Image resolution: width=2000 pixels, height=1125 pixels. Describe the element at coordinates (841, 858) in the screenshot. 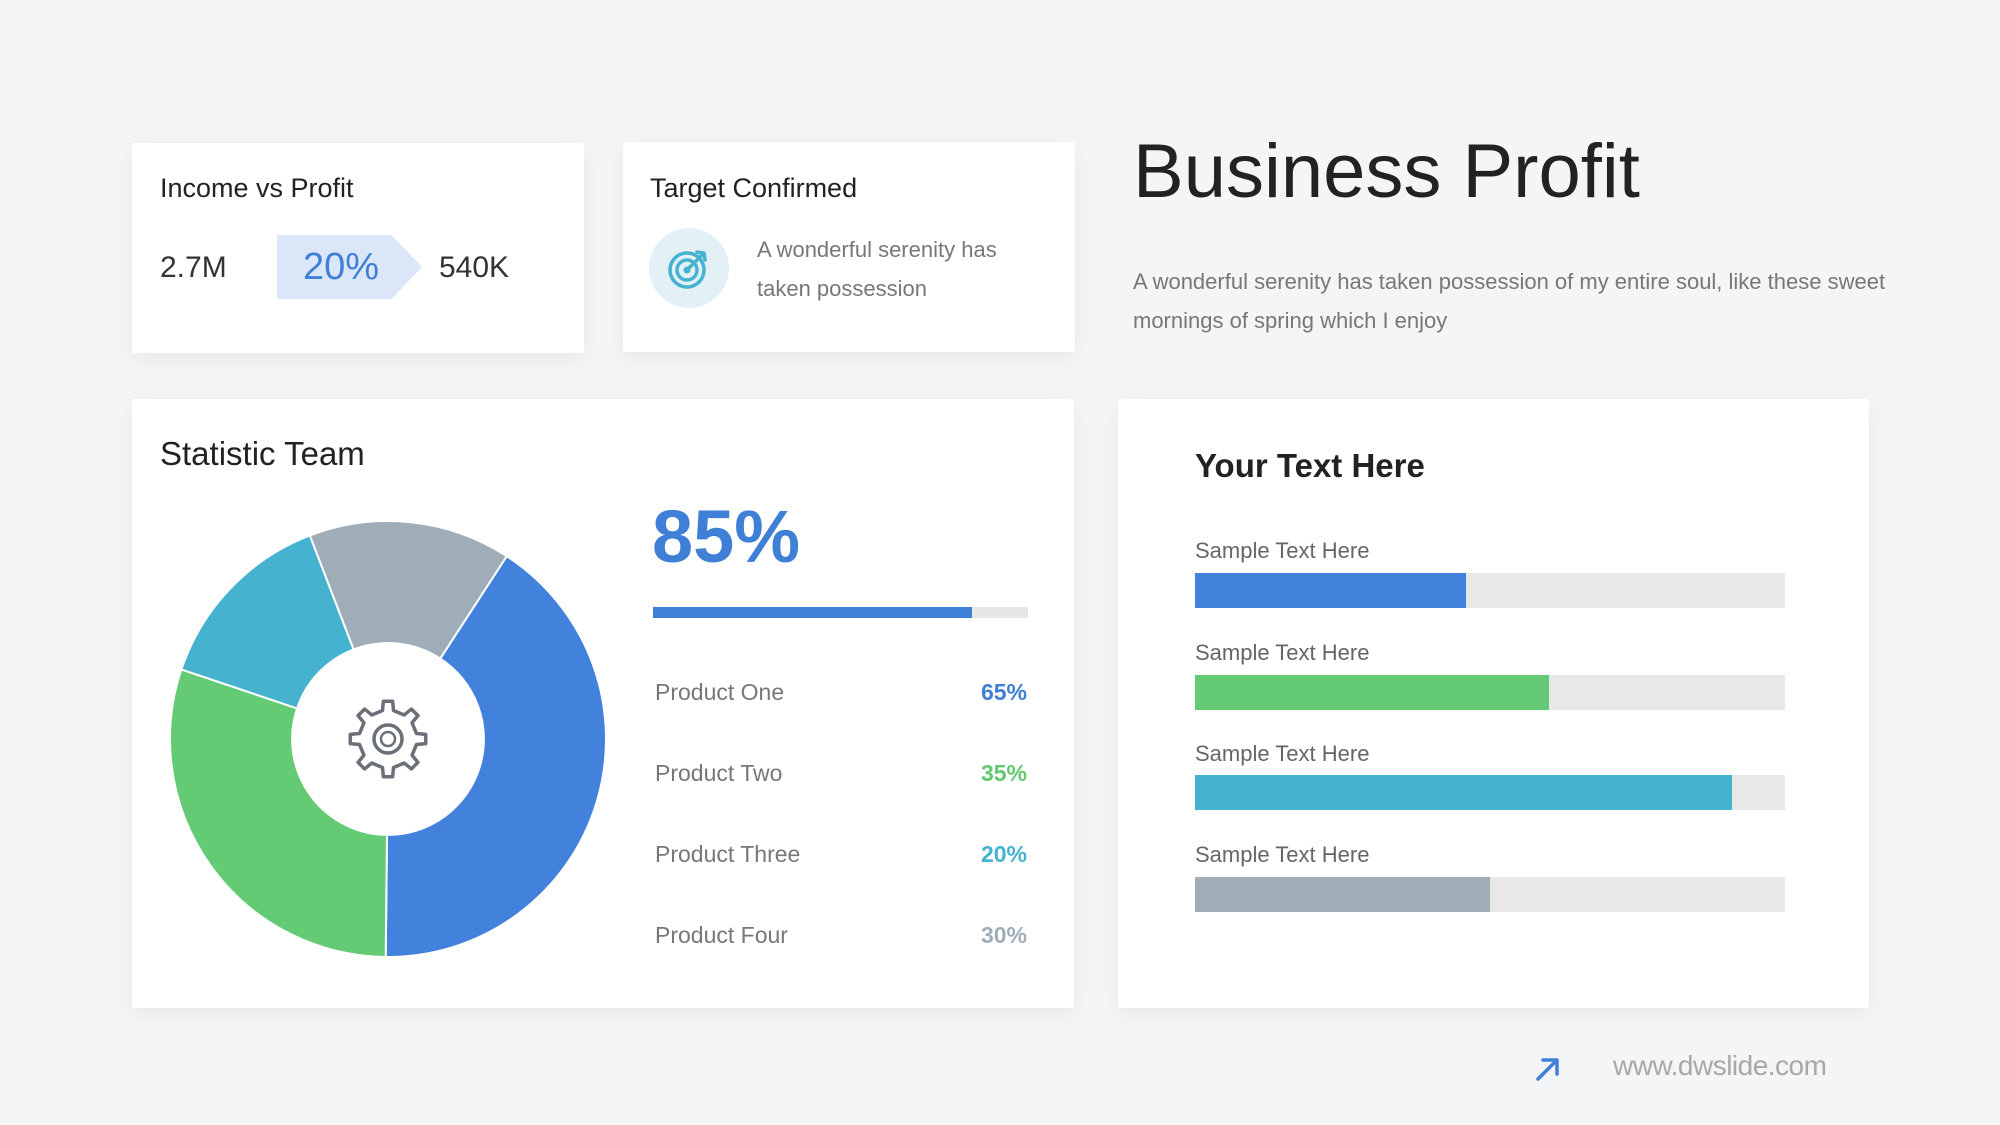

I see `product-row: Product Three 20%` at that location.